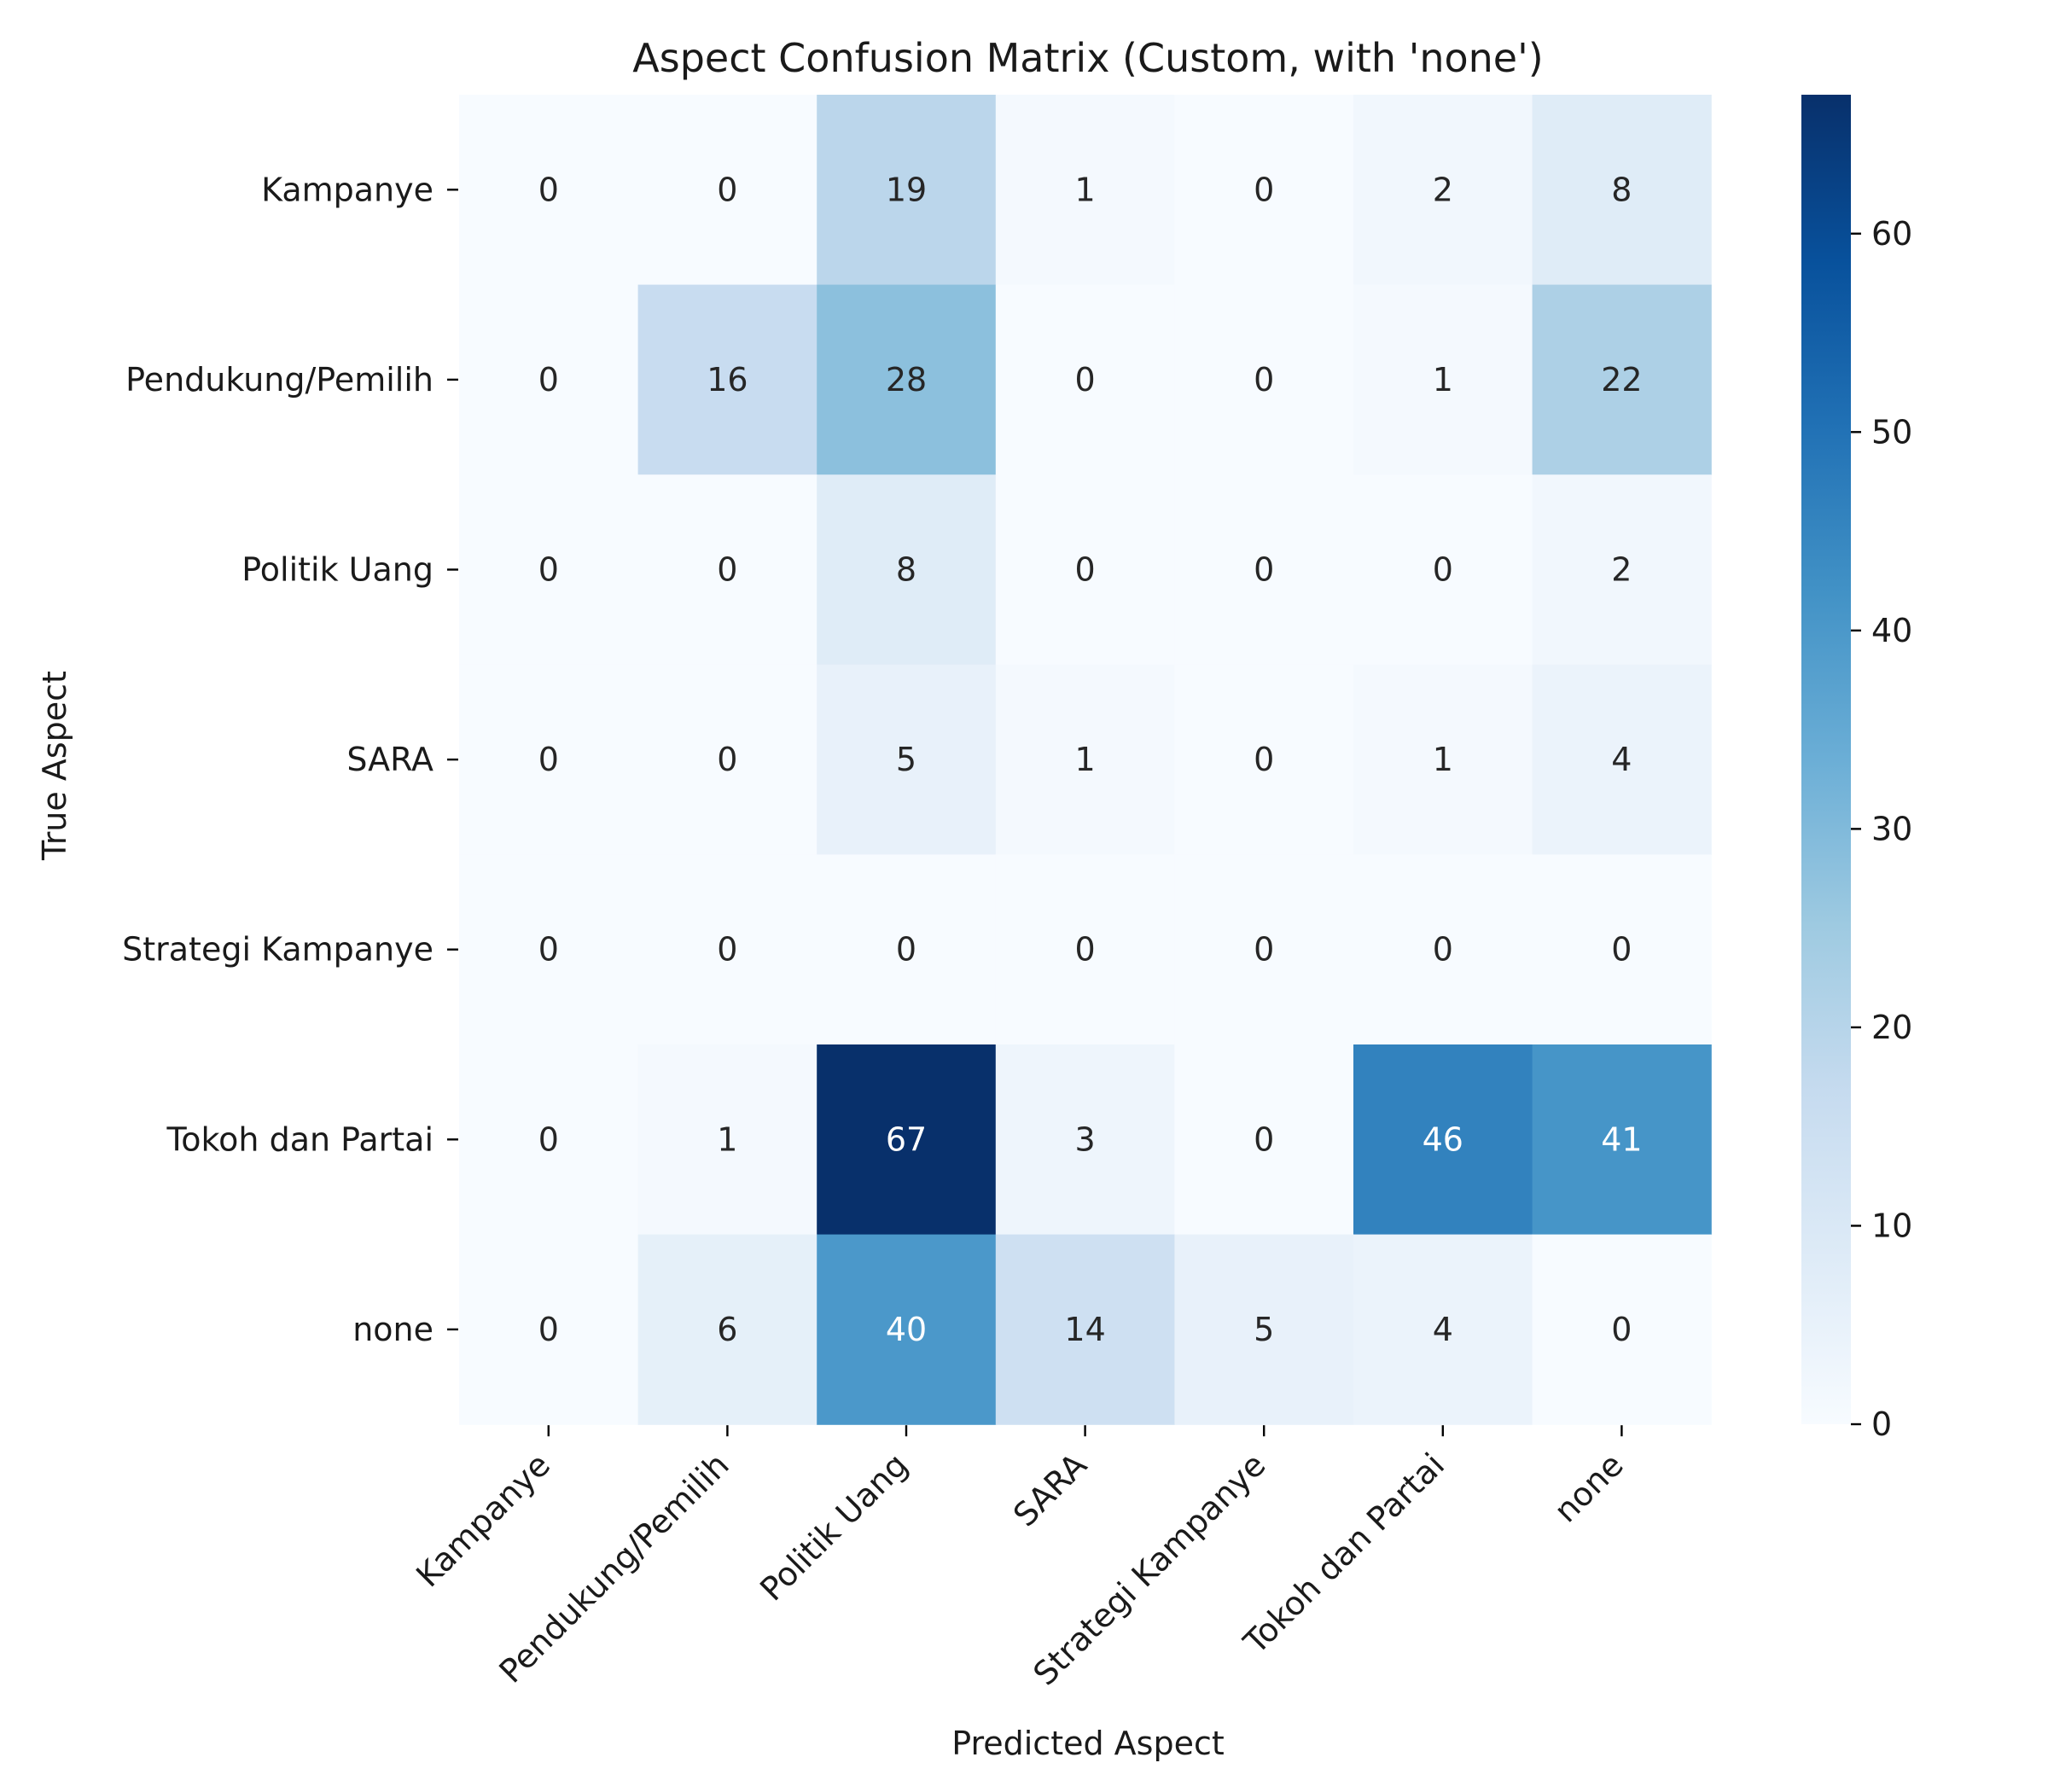 Image resolution: width=2048 pixels, height=1792 pixels. I want to click on y-tick-label: none, so click(392, 1329).